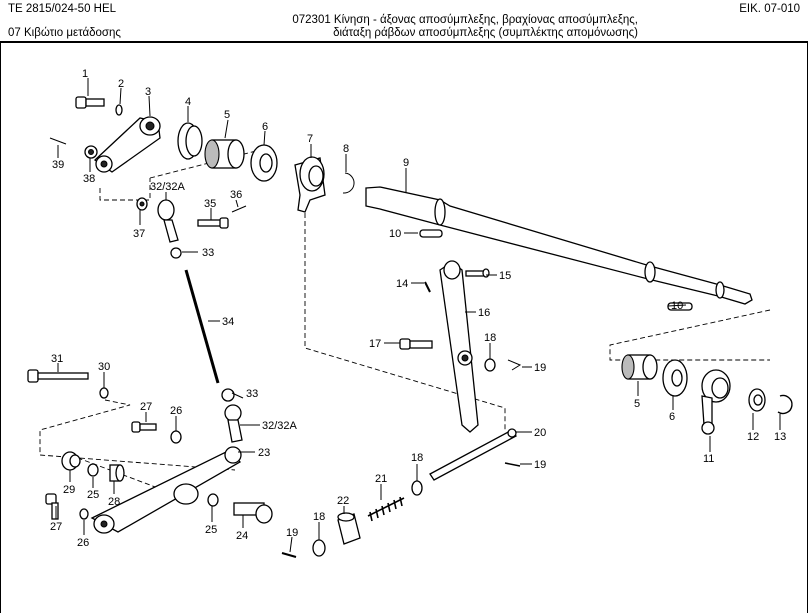 The image size is (808, 613). I want to click on callout-15: 15, so click(505, 276).